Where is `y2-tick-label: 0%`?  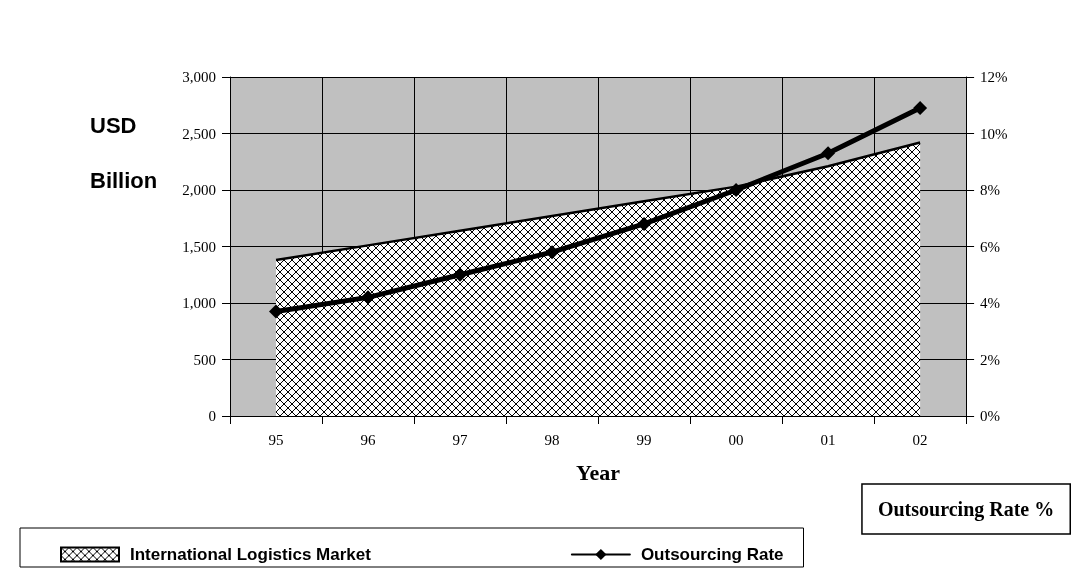
y2-tick-label: 0% is located at coordinates (990, 416).